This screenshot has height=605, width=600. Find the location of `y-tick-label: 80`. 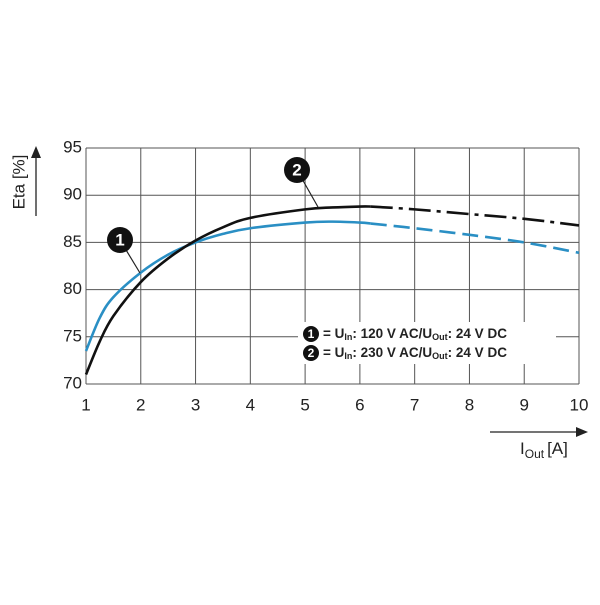

y-tick-label: 80 is located at coordinates (72, 288).